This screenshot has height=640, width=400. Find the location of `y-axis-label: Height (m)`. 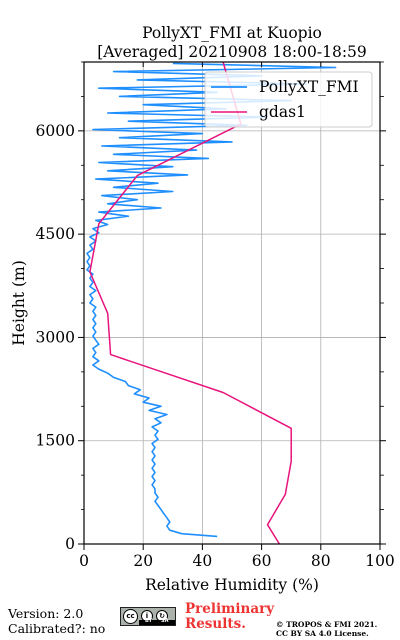

y-axis-label: Height (m) is located at coordinates (19, 303).